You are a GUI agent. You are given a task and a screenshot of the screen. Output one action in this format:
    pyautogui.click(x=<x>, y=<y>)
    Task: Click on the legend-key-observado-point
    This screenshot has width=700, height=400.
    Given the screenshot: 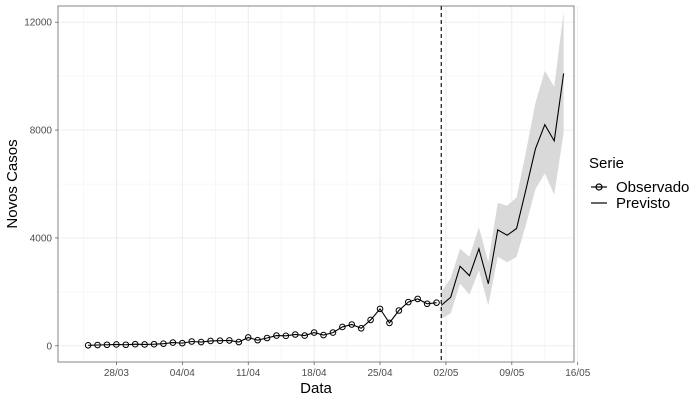 What is the action you would take?
    pyautogui.click(x=599, y=187)
    